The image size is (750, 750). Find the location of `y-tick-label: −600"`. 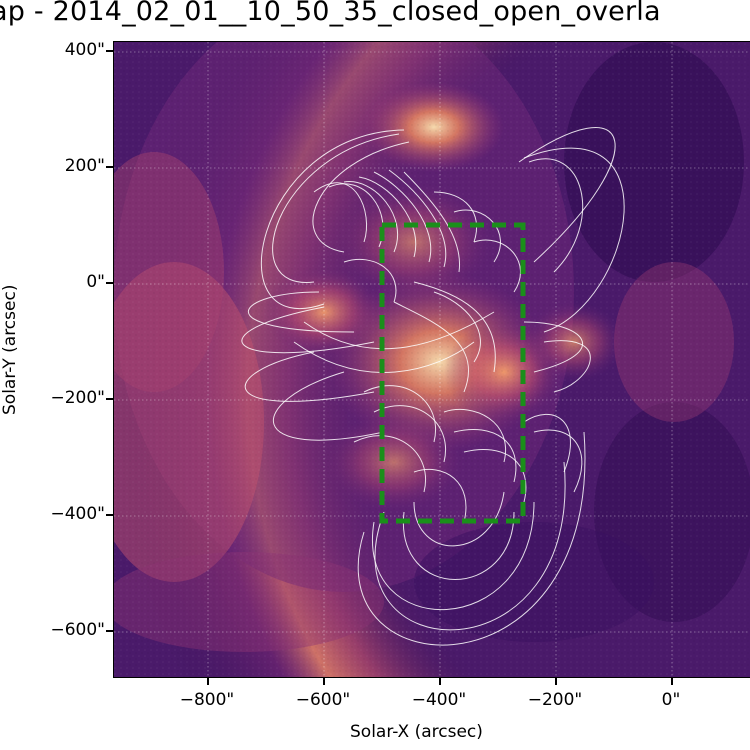

y-tick-label: −600" is located at coordinates (77, 630).